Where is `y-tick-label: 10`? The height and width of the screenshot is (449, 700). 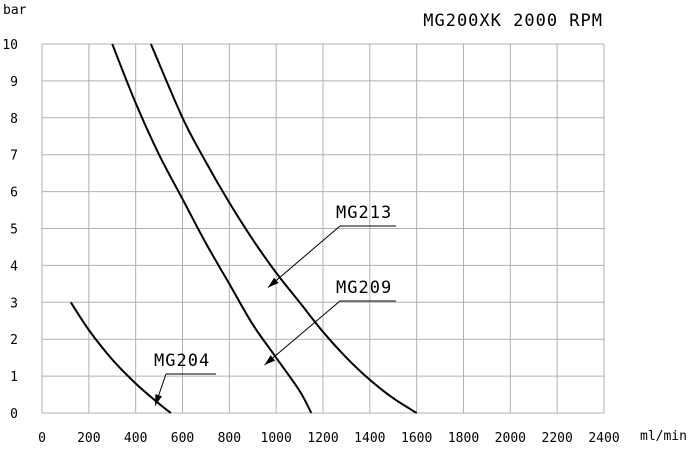 y-tick-label: 10 is located at coordinates (10, 45).